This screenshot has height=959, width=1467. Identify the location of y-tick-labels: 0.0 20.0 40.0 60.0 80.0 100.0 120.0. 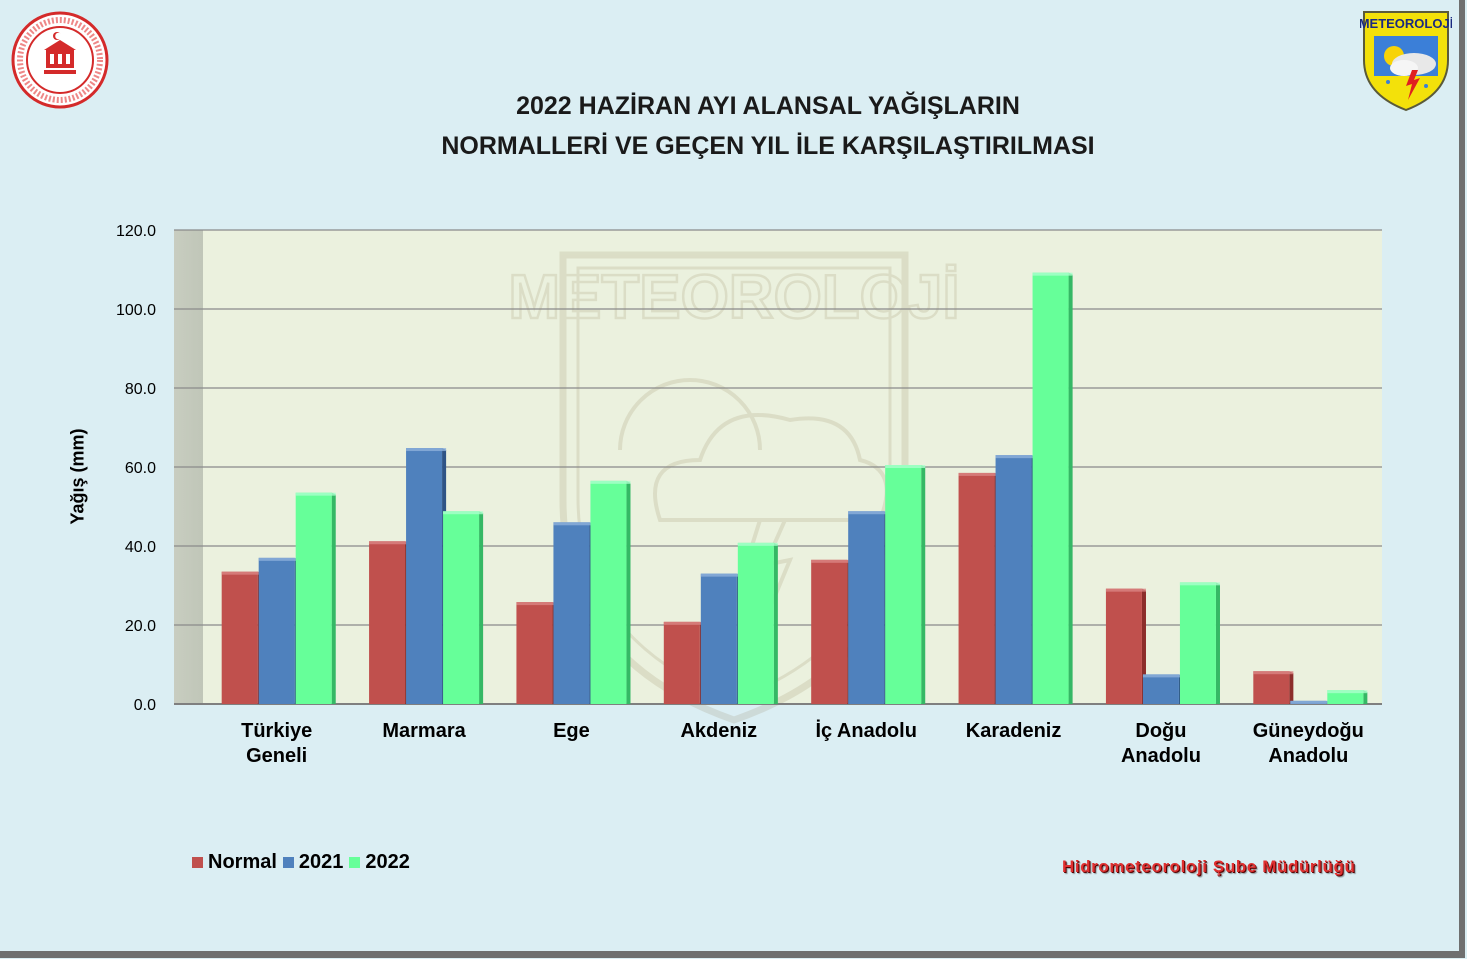
(136, 468).